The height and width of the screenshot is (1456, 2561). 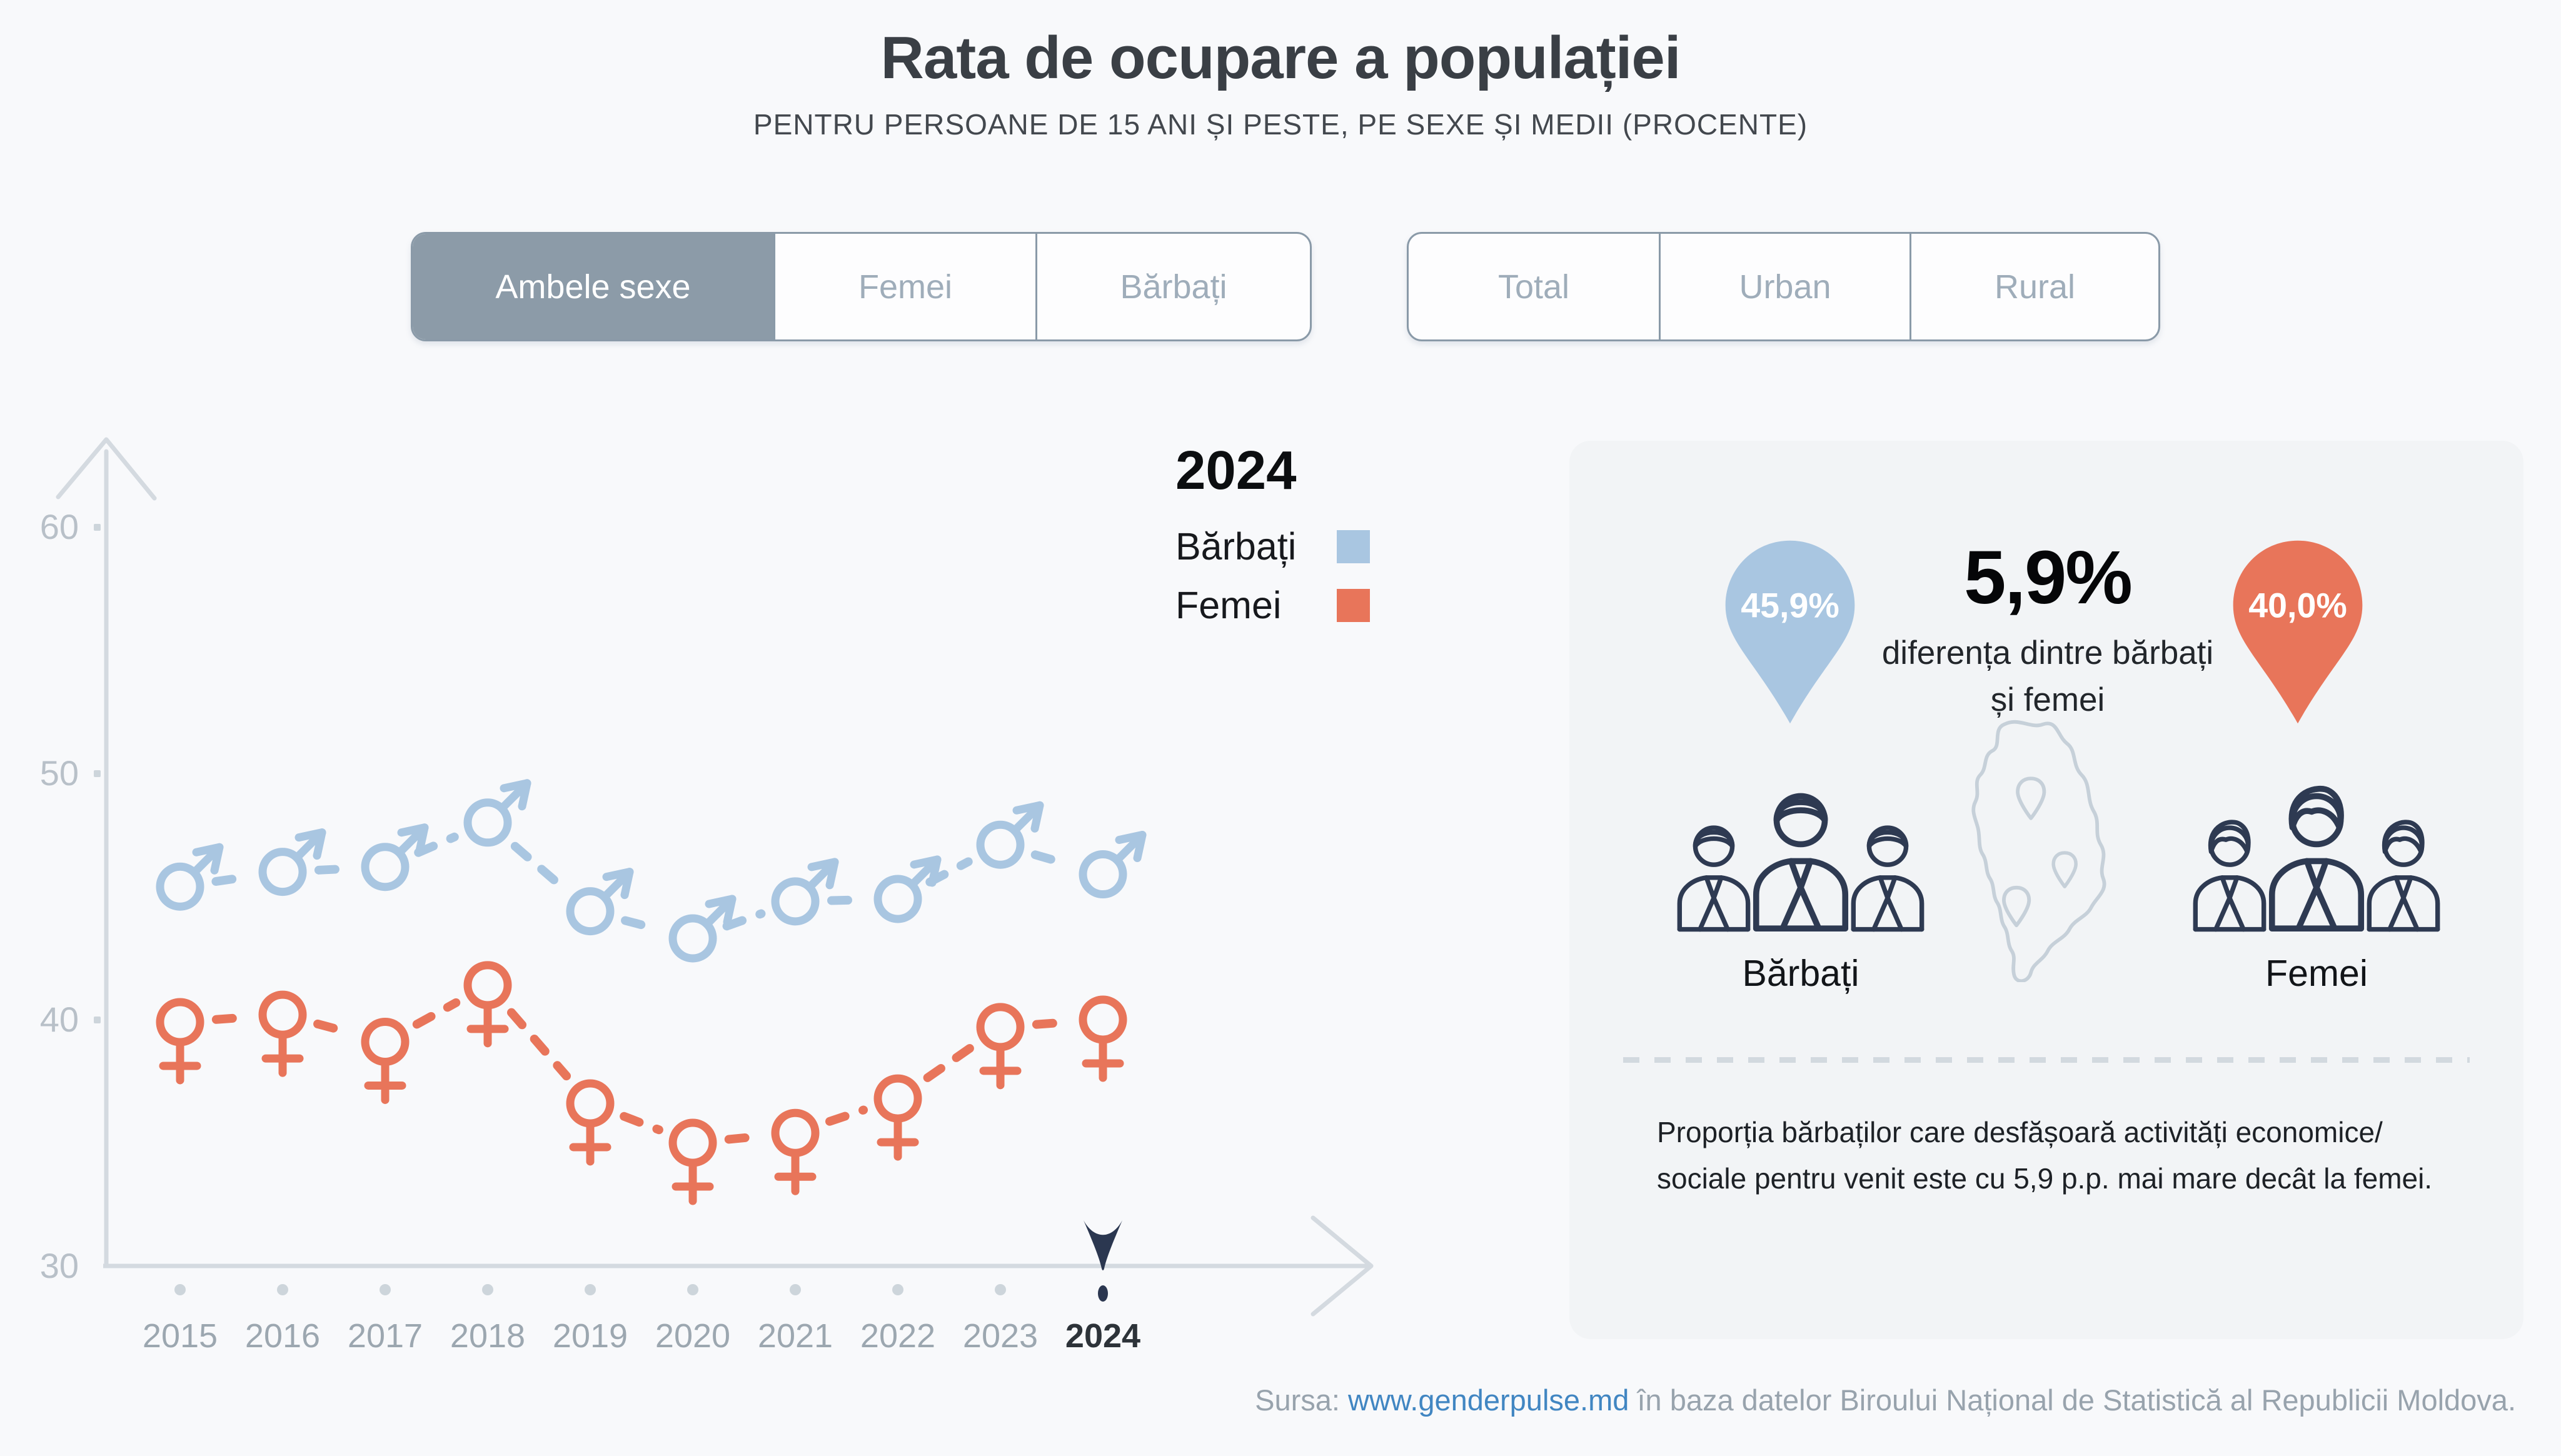 I want to click on legend-swatch-femei-icon, so click(x=1354, y=605).